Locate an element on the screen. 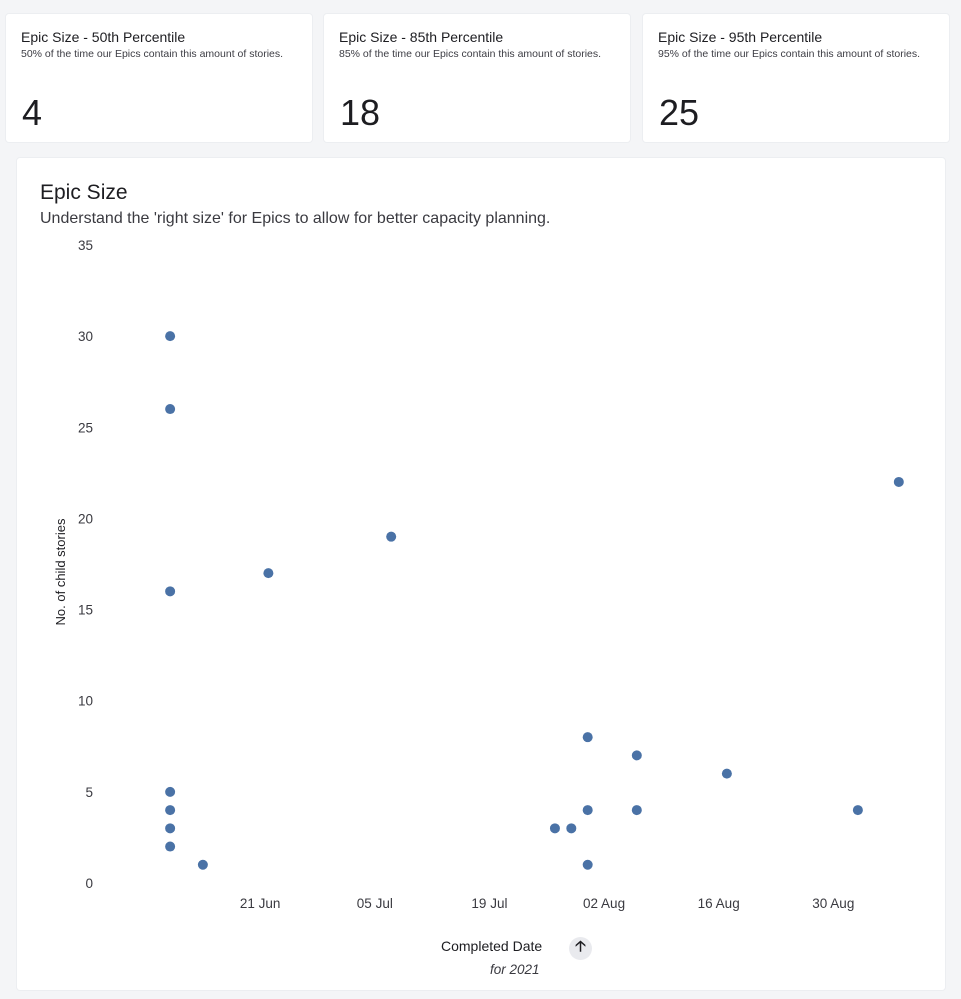 The height and width of the screenshot is (999, 961). x-tick-label: 19 Jul is located at coordinates (489, 903).